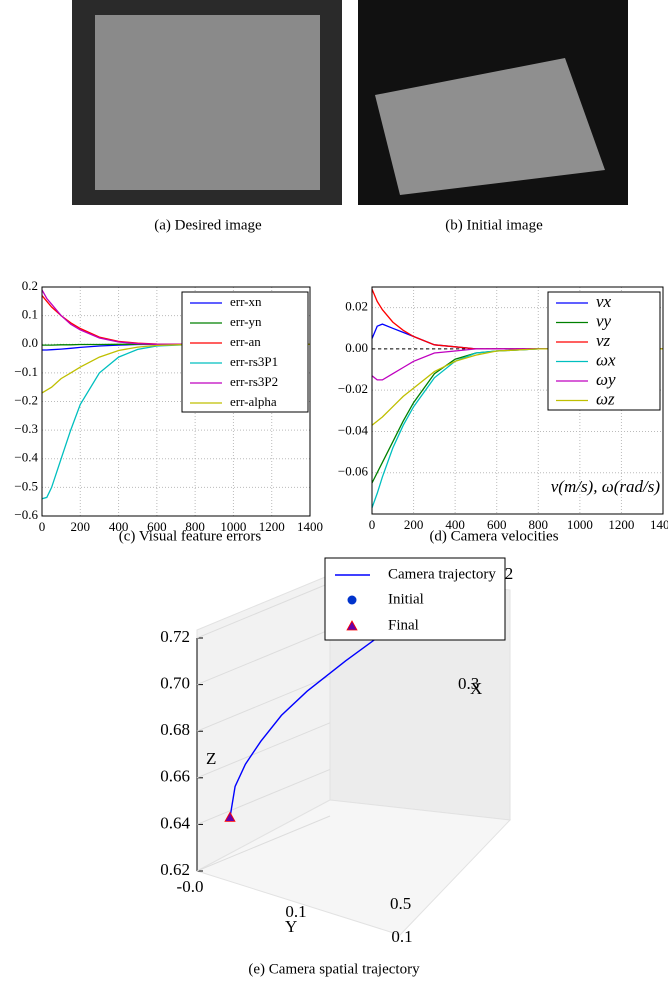 This screenshot has width=668, height=988. Describe the element at coordinates (26, 371) in the screenshot. I see `y-tick-label: −0.1` at that location.